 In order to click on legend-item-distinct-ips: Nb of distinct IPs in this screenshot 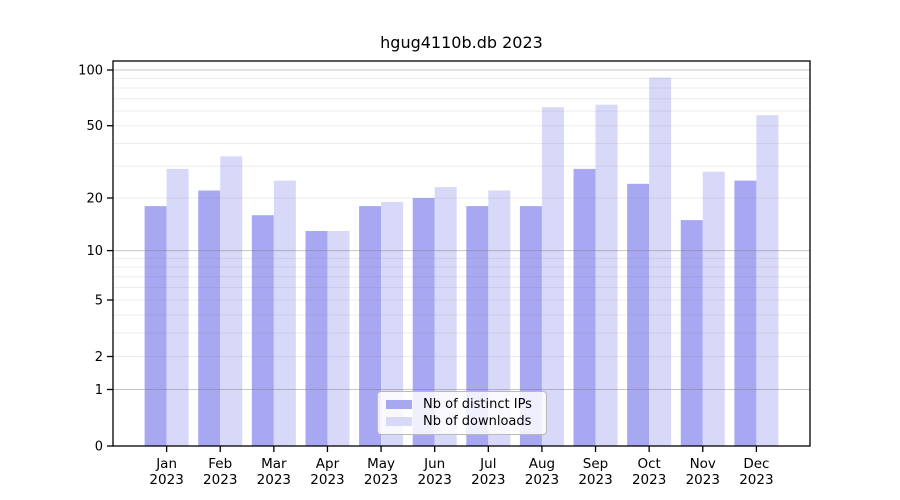, I will do `click(466, 404)`.